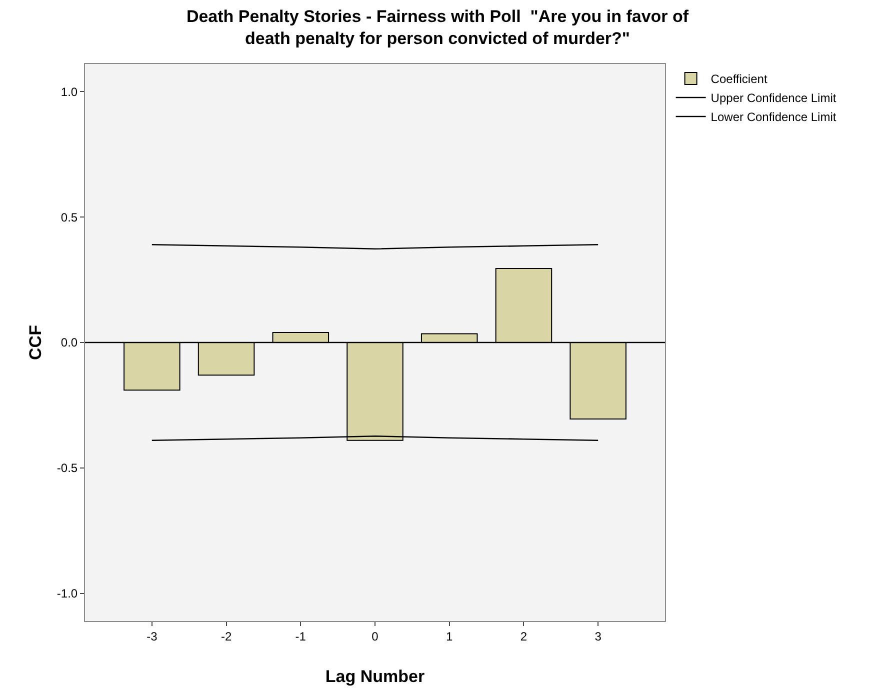  Describe the element at coordinates (67, 468) in the screenshot. I see `y-tick-label: -0.5` at that location.